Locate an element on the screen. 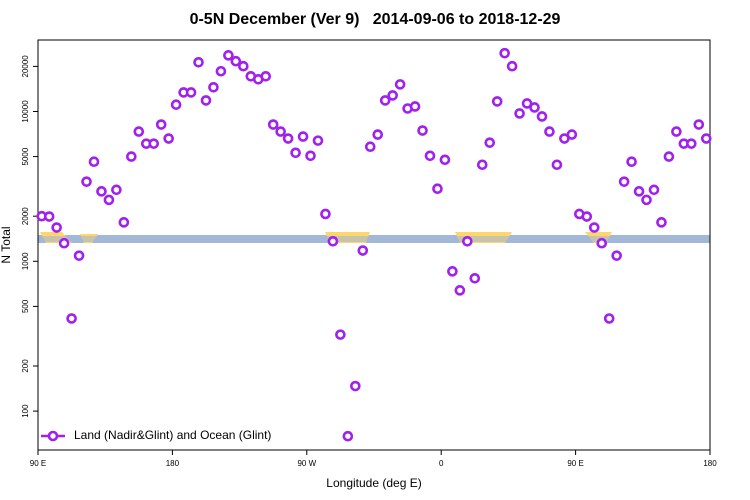 This screenshot has width=750, height=500. y-tick-label: 200 is located at coordinates (25, 366).